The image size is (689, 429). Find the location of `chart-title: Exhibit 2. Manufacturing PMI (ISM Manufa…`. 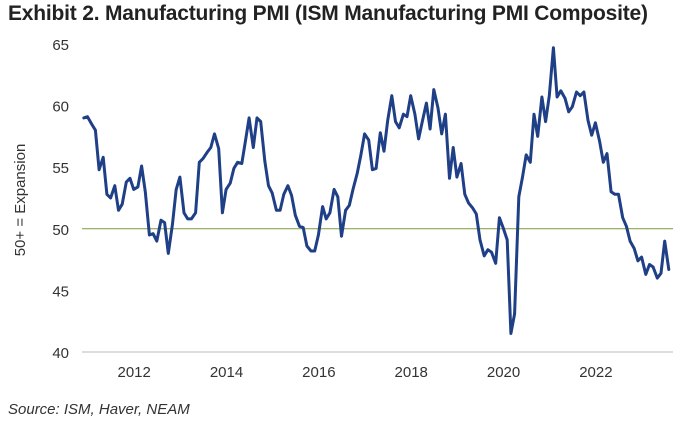

chart-title: Exhibit 2. Manufacturing PMI (ISM Manufa… is located at coordinates (328, 13).